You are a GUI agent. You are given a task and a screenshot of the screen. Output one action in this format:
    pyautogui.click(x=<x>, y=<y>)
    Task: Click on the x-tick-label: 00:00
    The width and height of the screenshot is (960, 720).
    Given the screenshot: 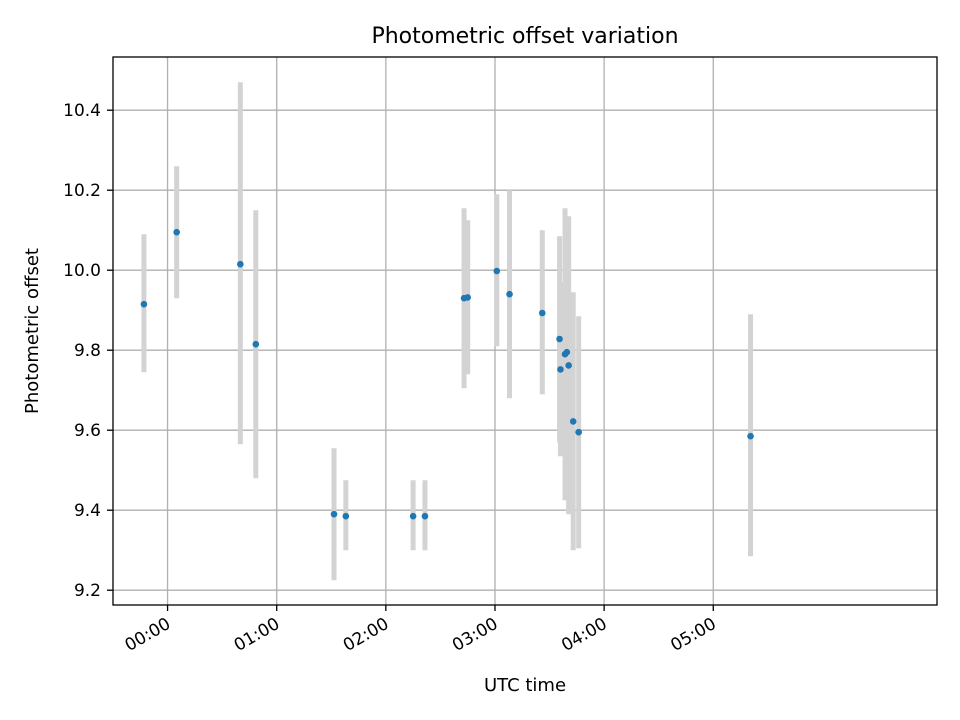 What is the action you would take?
    pyautogui.click(x=148, y=635)
    